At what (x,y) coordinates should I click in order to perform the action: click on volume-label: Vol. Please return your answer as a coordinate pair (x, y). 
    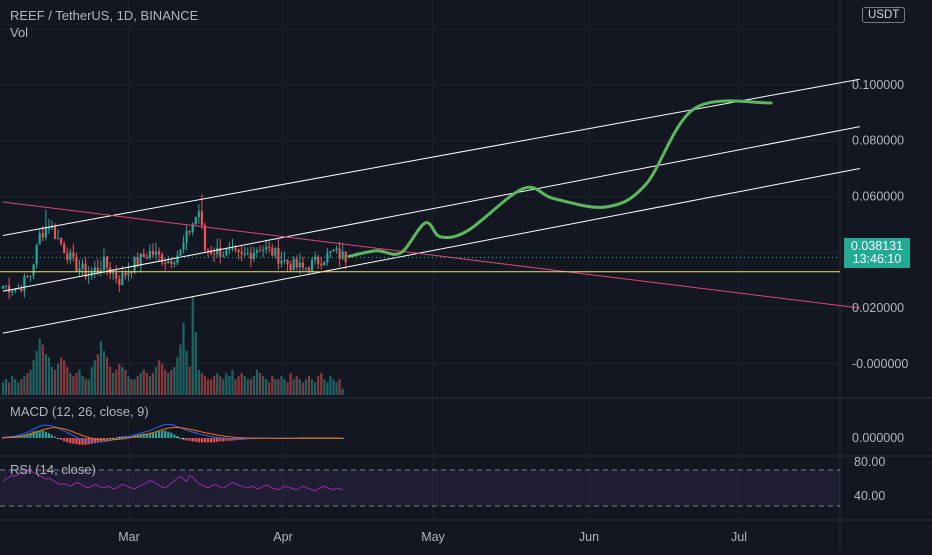
    Looking at the image, I should click on (19, 32).